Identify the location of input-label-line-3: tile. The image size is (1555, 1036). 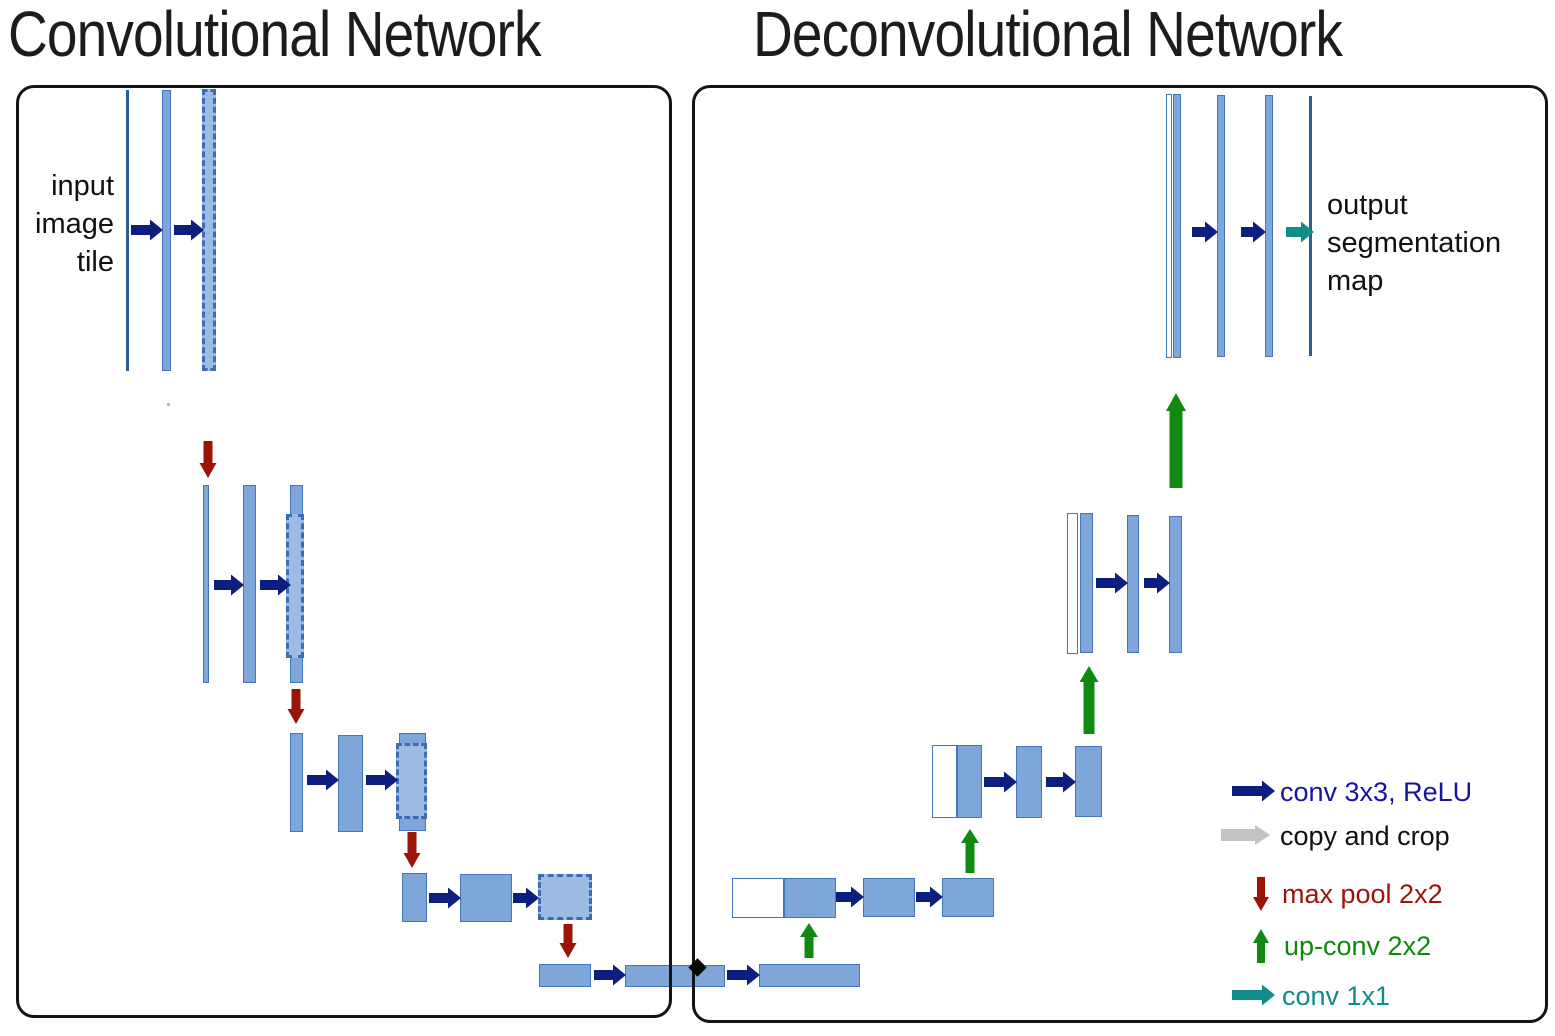
(95, 262).